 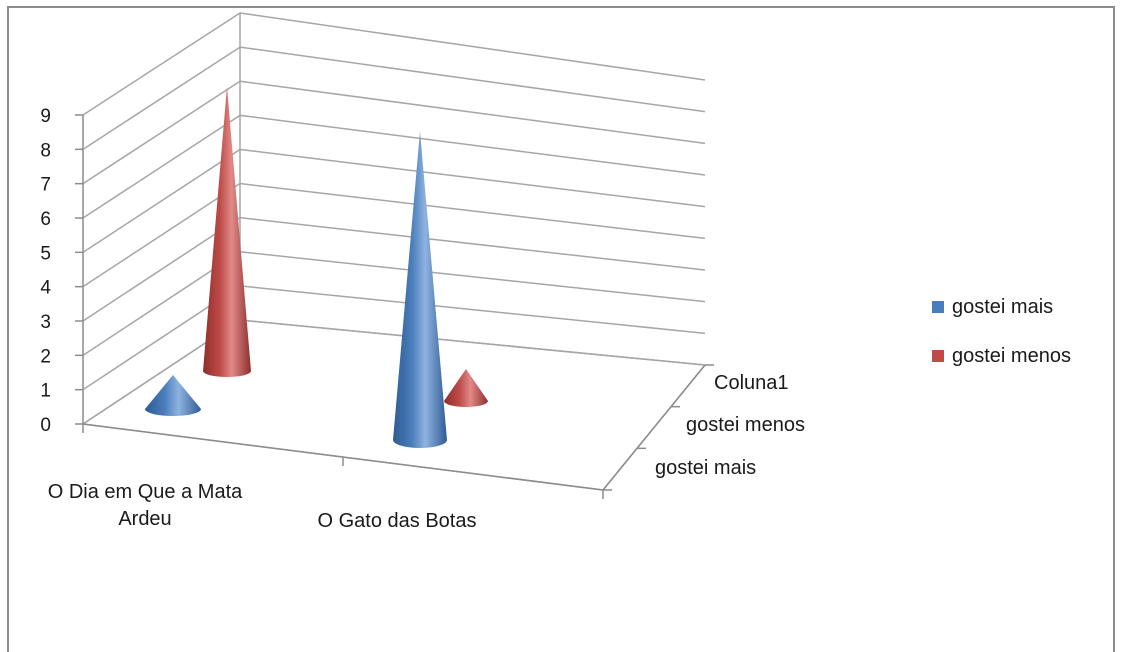 What do you see at coordinates (45, 356) in the screenshot?
I see `y-tick-label: 2` at bounding box center [45, 356].